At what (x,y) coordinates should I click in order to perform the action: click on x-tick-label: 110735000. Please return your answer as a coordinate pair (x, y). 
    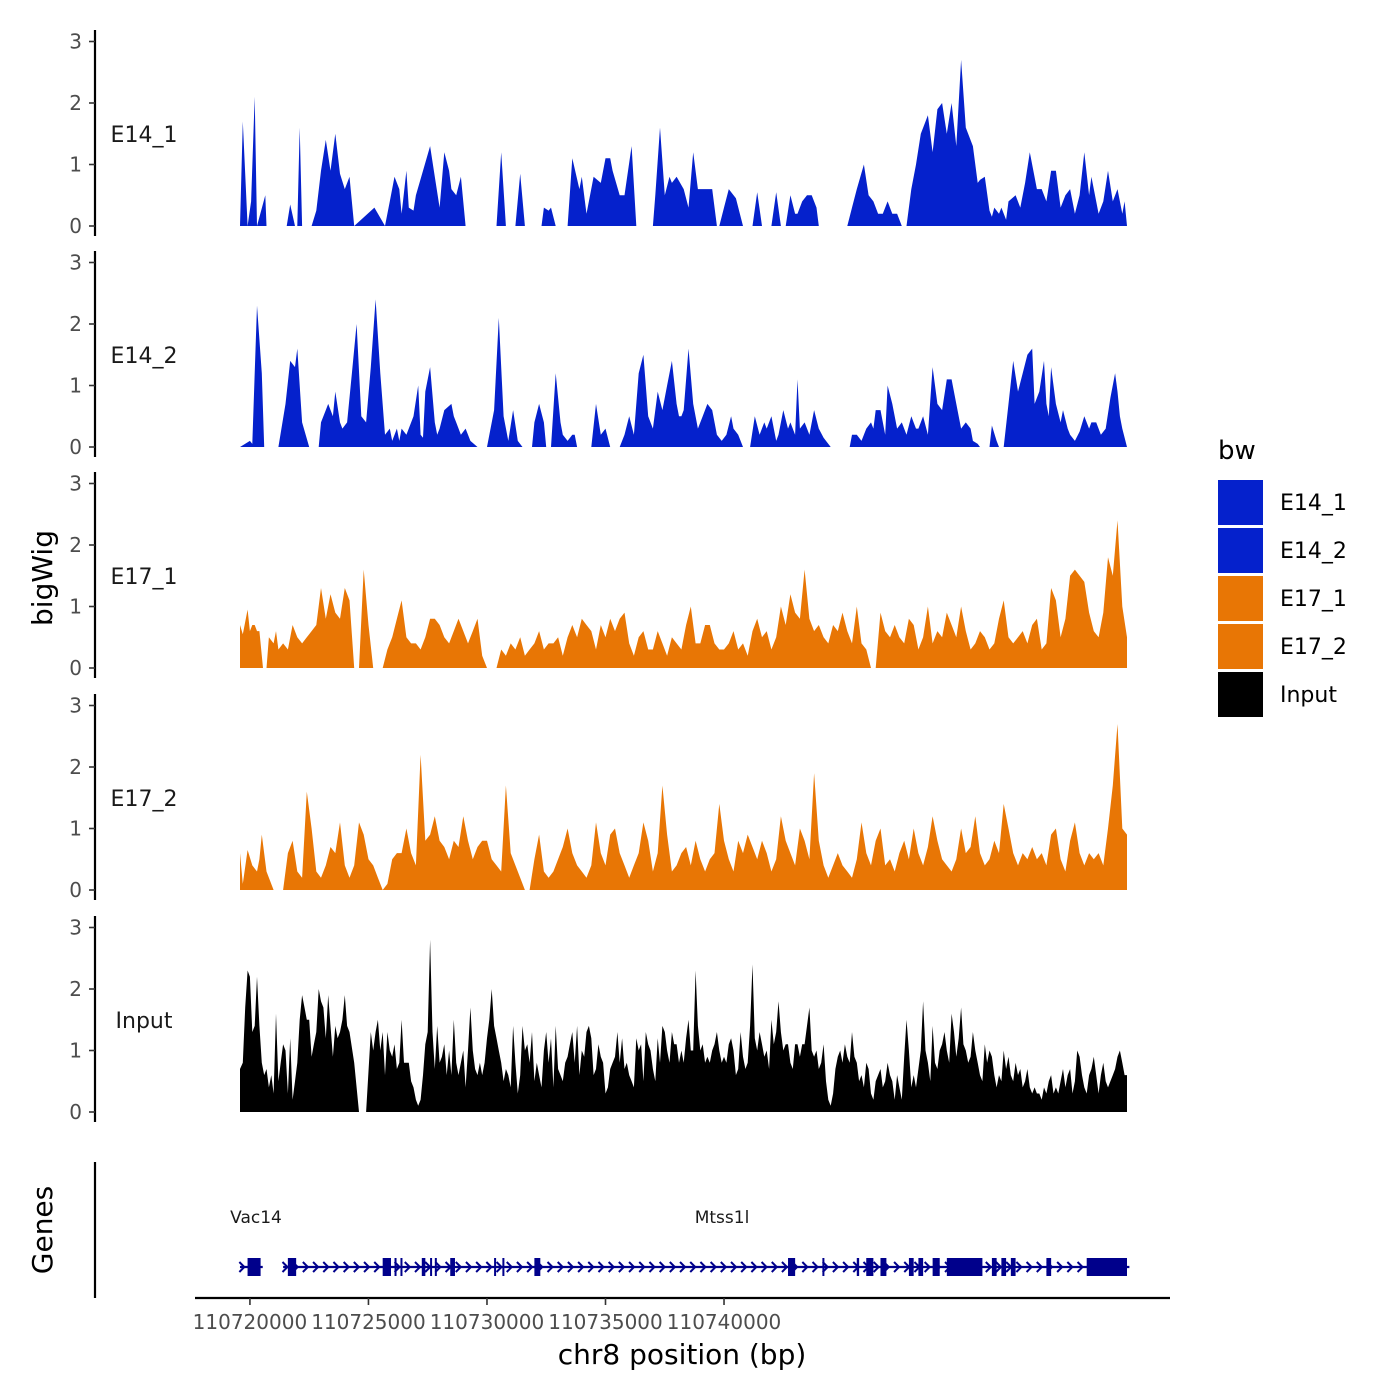
    Looking at the image, I should click on (605, 1322).